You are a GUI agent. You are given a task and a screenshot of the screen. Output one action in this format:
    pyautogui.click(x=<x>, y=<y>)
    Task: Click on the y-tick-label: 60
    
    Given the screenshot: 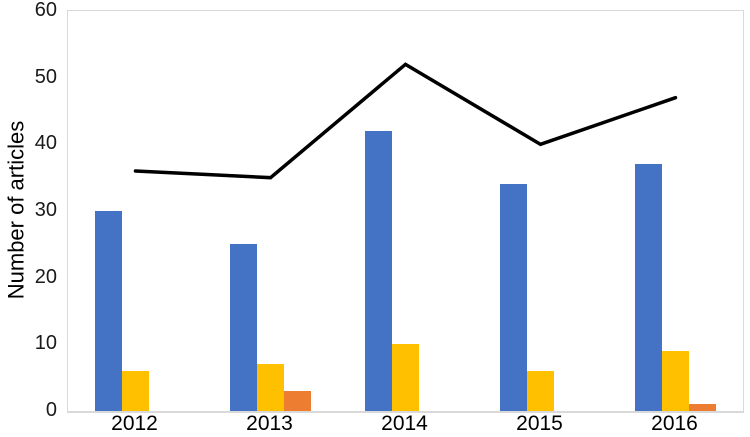 What is the action you would take?
    pyautogui.click(x=45, y=10)
    